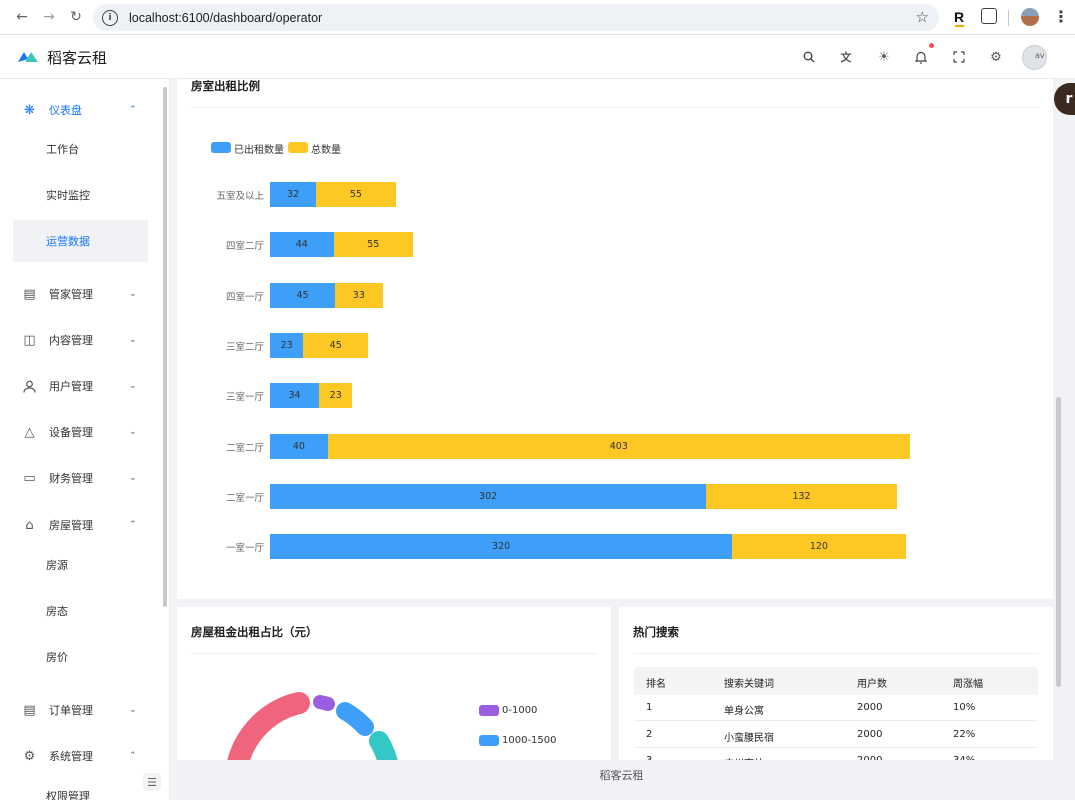  I want to click on sidebar-item-dashboard: ❋ 仪表盘 ⌃, so click(80, 110).